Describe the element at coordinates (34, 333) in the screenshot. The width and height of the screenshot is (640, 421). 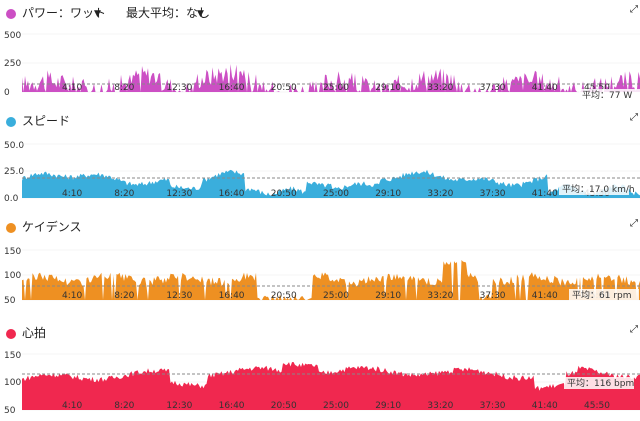
I see `heart-rate-title: 心拍` at that location.